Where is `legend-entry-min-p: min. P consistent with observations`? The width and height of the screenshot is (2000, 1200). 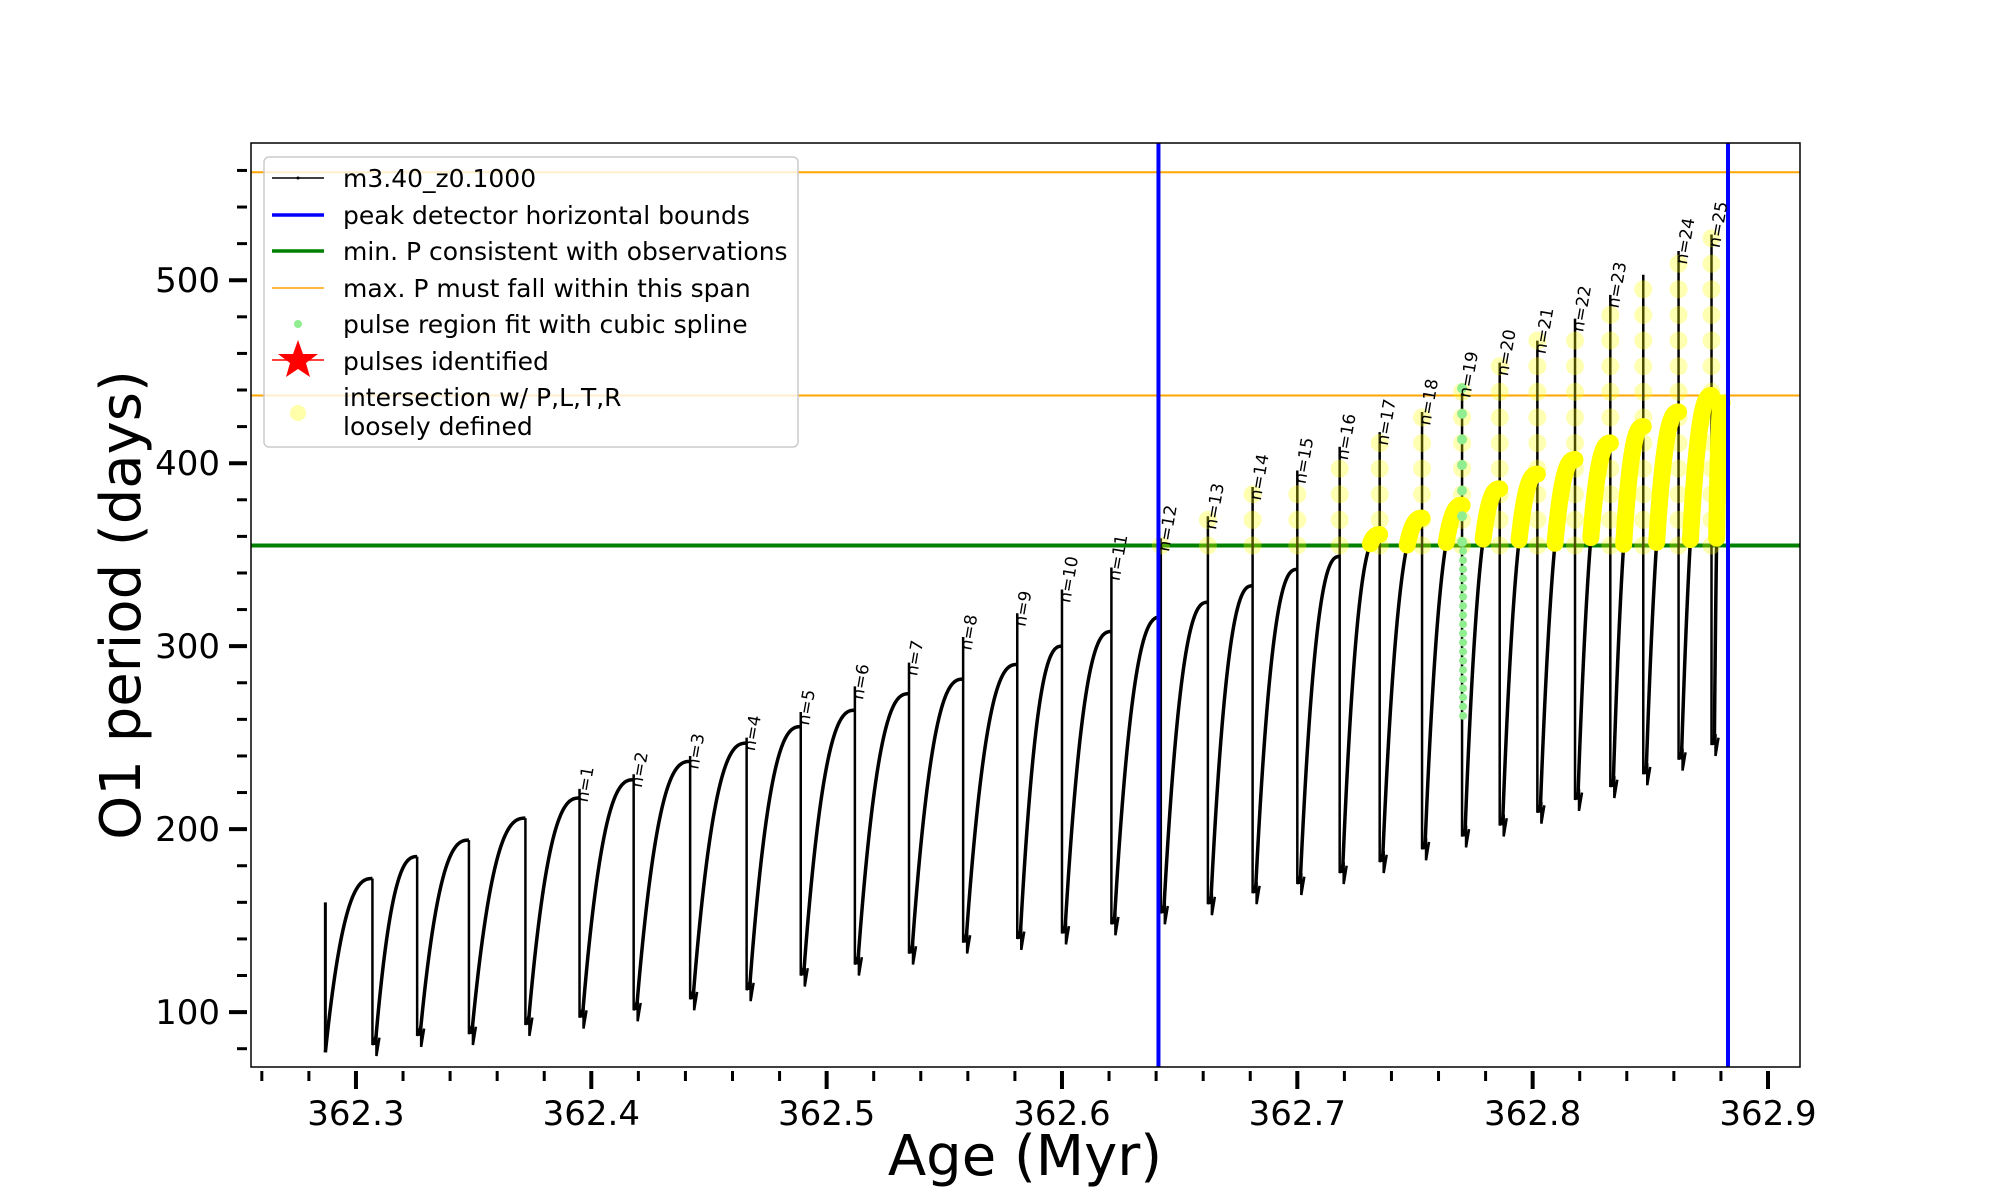 legend-entry-min-p: min. P consistent with observations is located at coordinates (530, 251).